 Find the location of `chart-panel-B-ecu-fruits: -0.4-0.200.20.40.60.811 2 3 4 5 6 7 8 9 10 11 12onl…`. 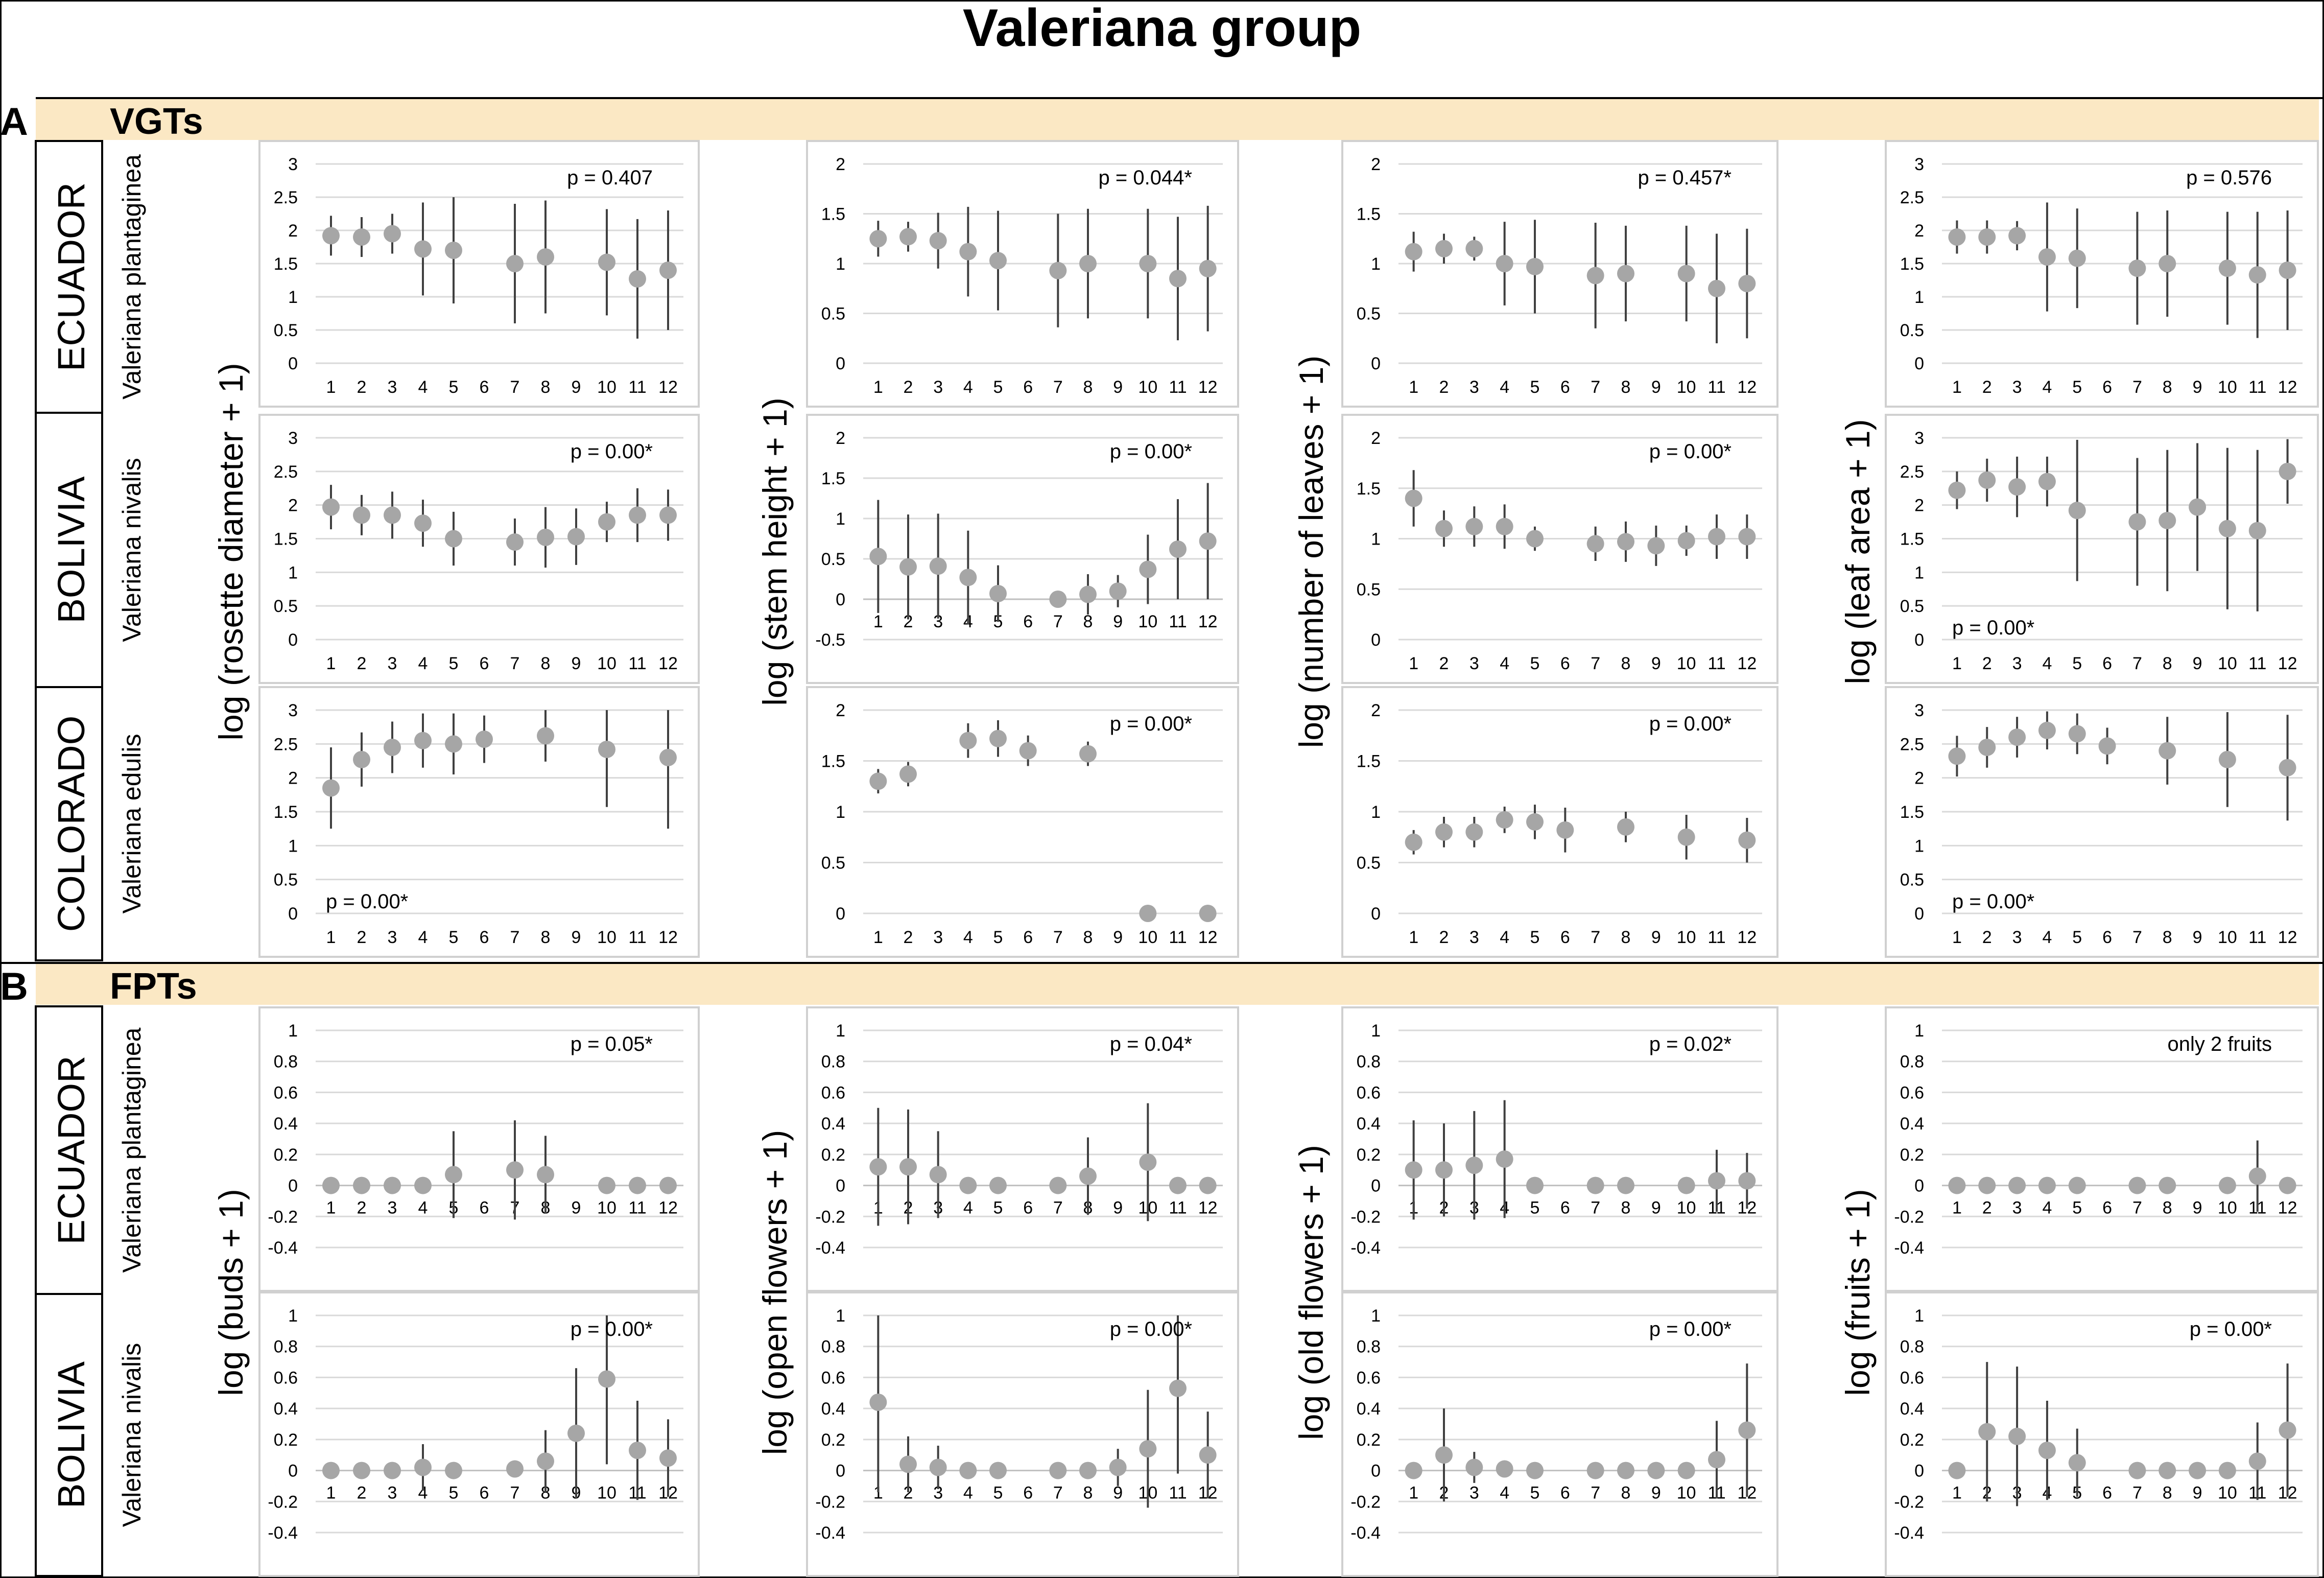

chart-panel-B-ecu-fruits: -0.4-0.200.20.40.60.811 2 3 4 5 6 7 8 9 10 11 12onl… is located at coordinates (2102, 1149).